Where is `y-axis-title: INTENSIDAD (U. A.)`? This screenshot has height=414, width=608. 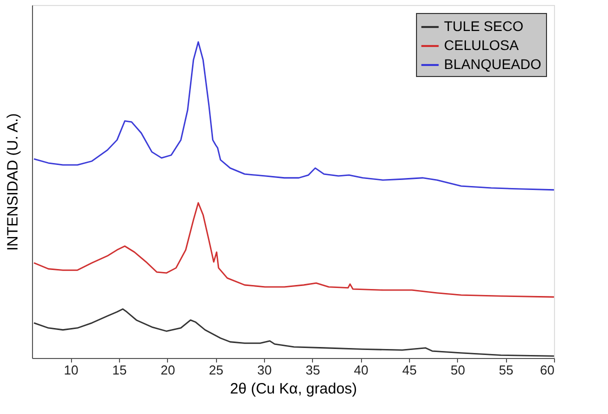
y-axis-title: INTENSIDAD (U. A.) is located at coordinates (13, 182).